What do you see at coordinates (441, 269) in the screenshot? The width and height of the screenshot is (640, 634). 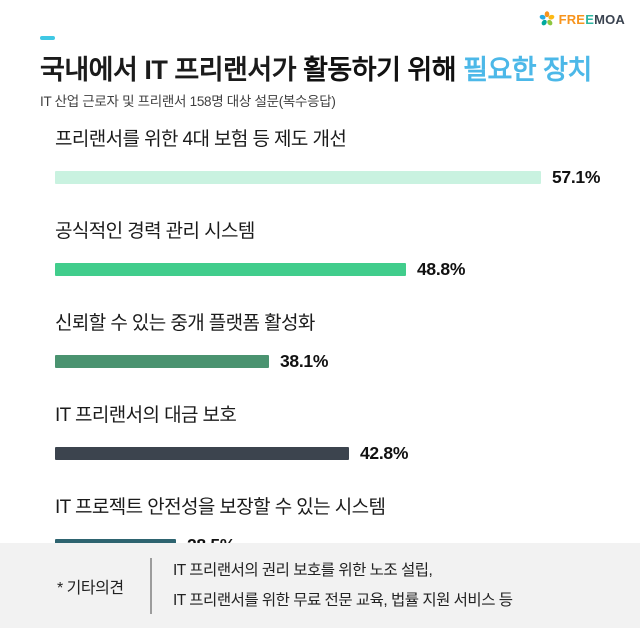 I see `bar-value: 48.8%` at bounding box center [441, 269].